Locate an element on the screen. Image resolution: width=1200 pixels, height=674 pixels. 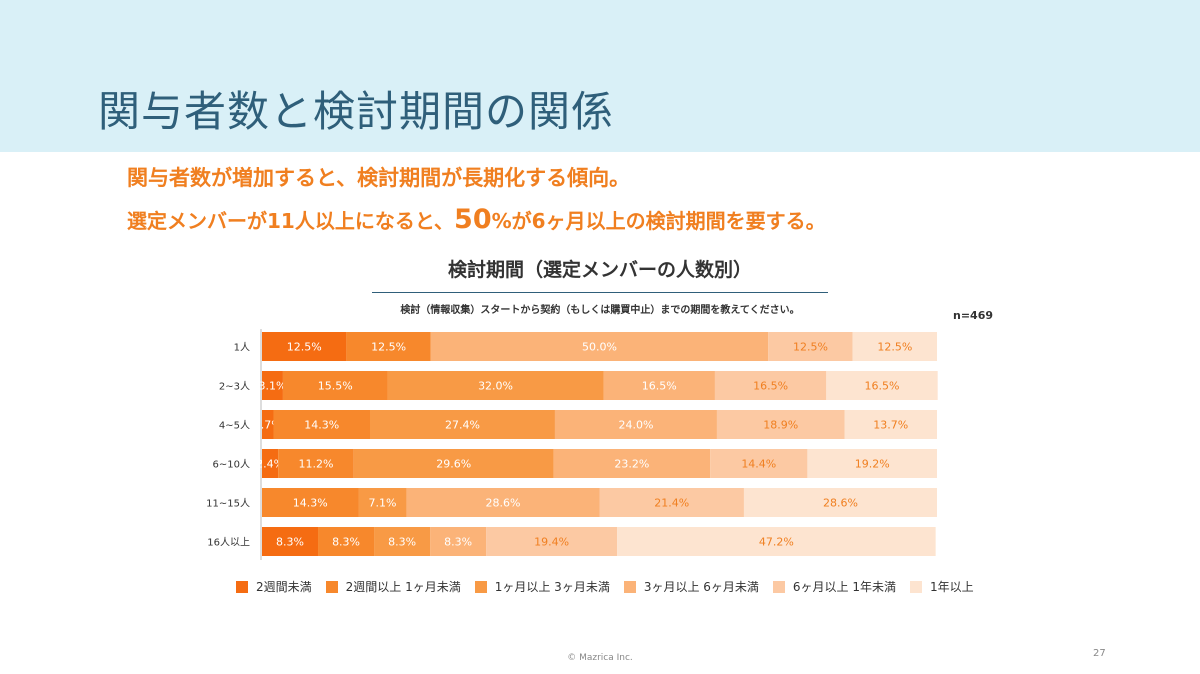
data-label: 19.4% is located at coordinates (551, 542).